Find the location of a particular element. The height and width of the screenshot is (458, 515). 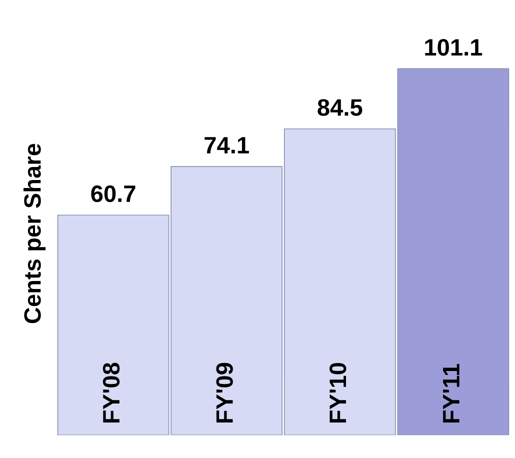

data-label: 101.1 is located at coordinates (453, 47).